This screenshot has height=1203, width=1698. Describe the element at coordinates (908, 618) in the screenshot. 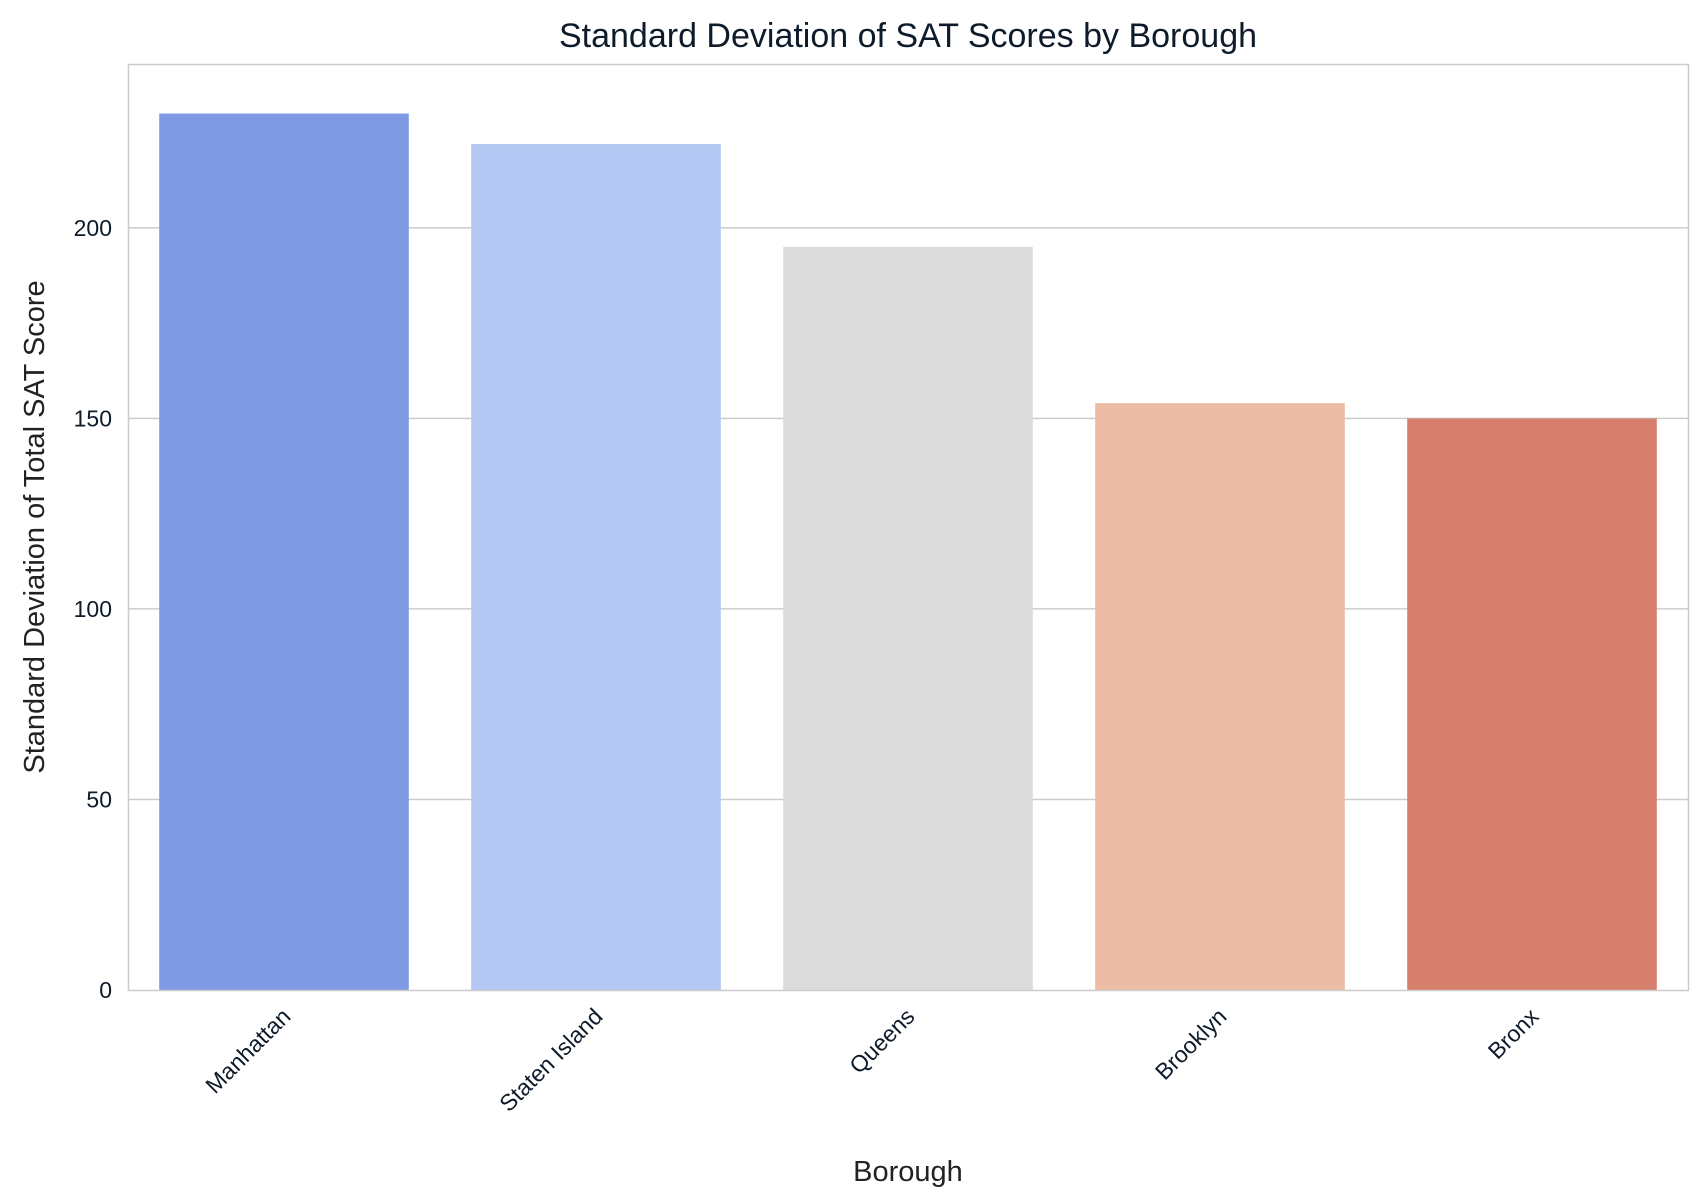

I see `bar-queens` at that location.